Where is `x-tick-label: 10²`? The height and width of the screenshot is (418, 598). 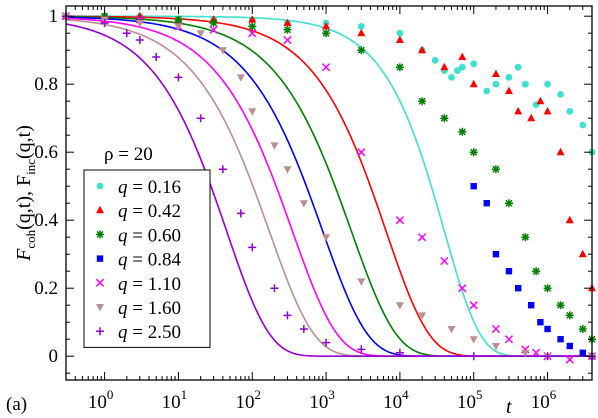
x-tick-label: 10² is located at coordinates (249, 400).